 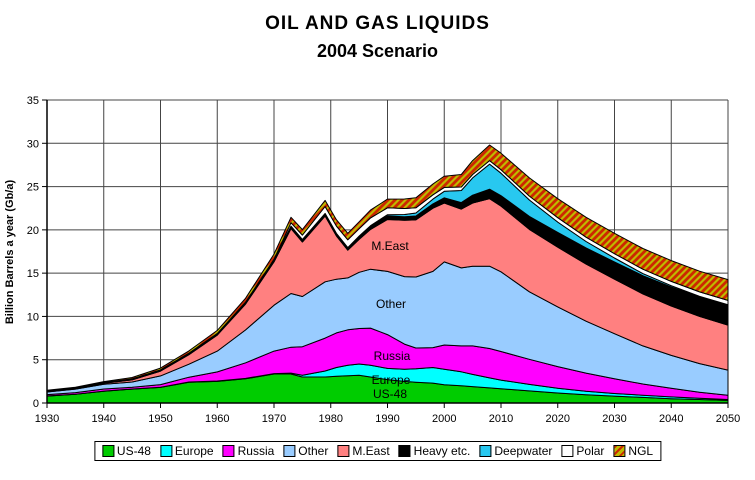 What do you see at coordinates (619, 451) in the screenshot?
I see `legend-swatch-ngl` at bounding box center [619, 451].